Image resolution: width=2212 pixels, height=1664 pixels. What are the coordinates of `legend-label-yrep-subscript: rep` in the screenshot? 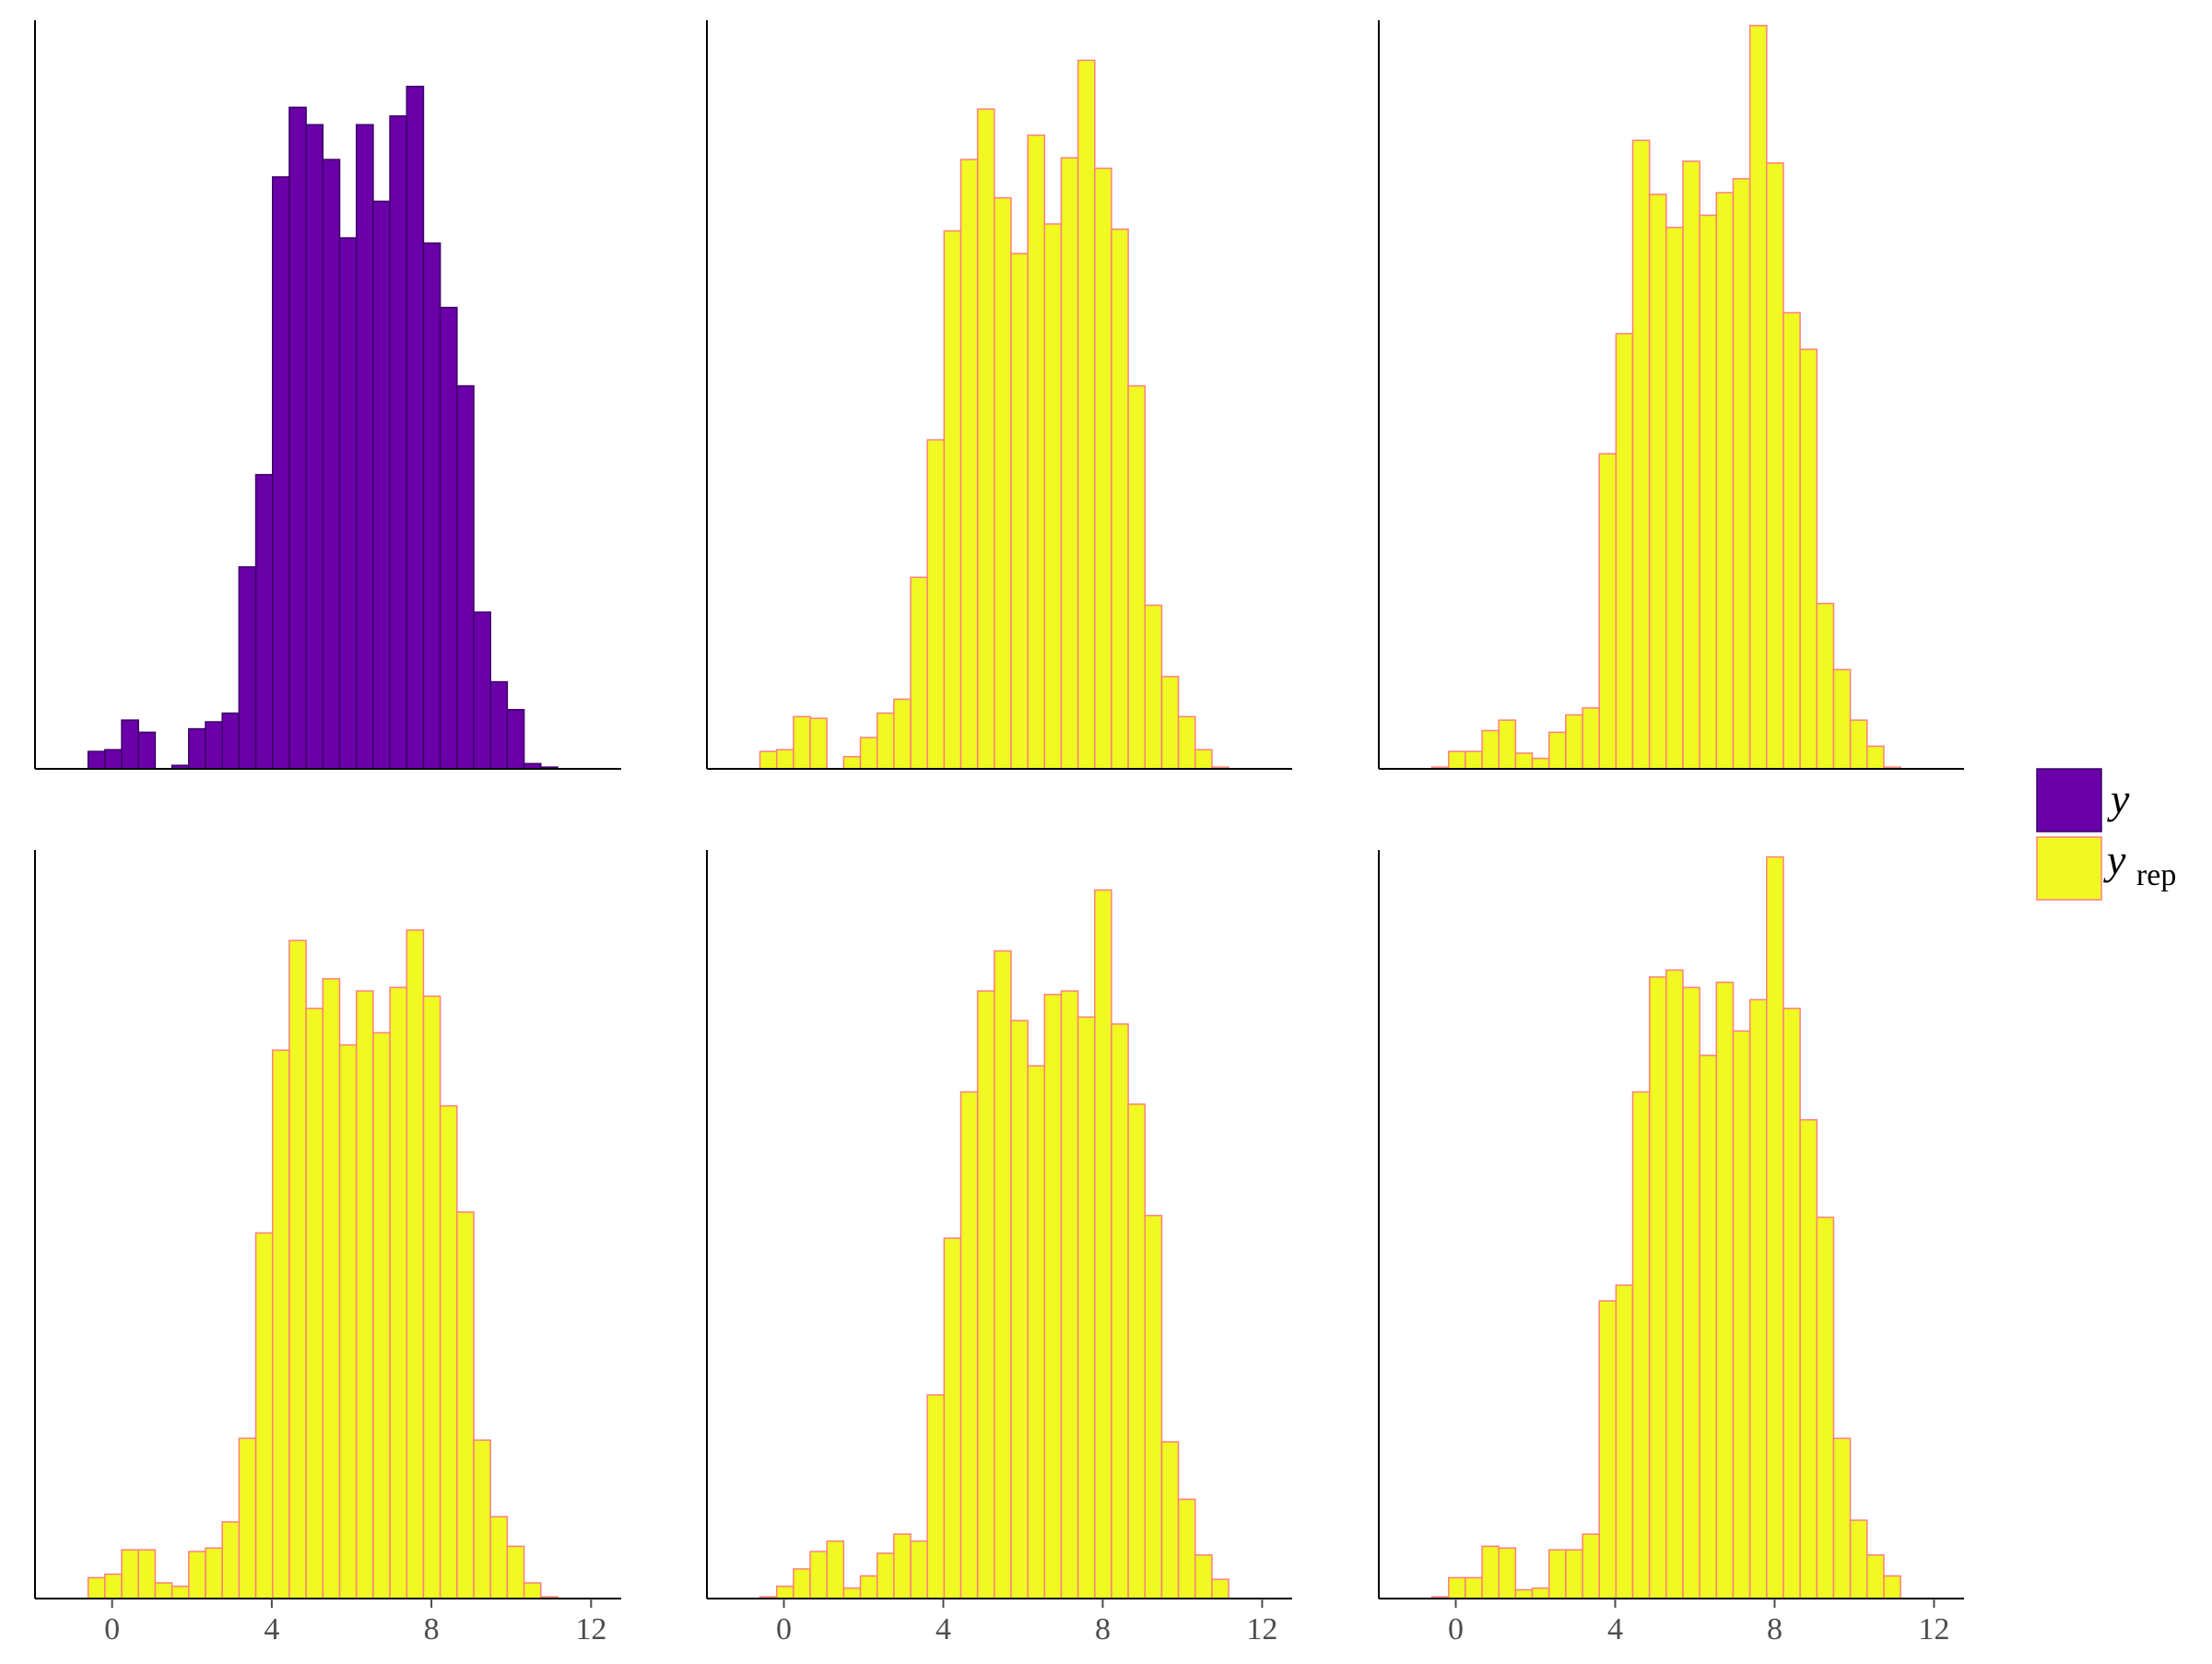 It's located at (2156, 875).